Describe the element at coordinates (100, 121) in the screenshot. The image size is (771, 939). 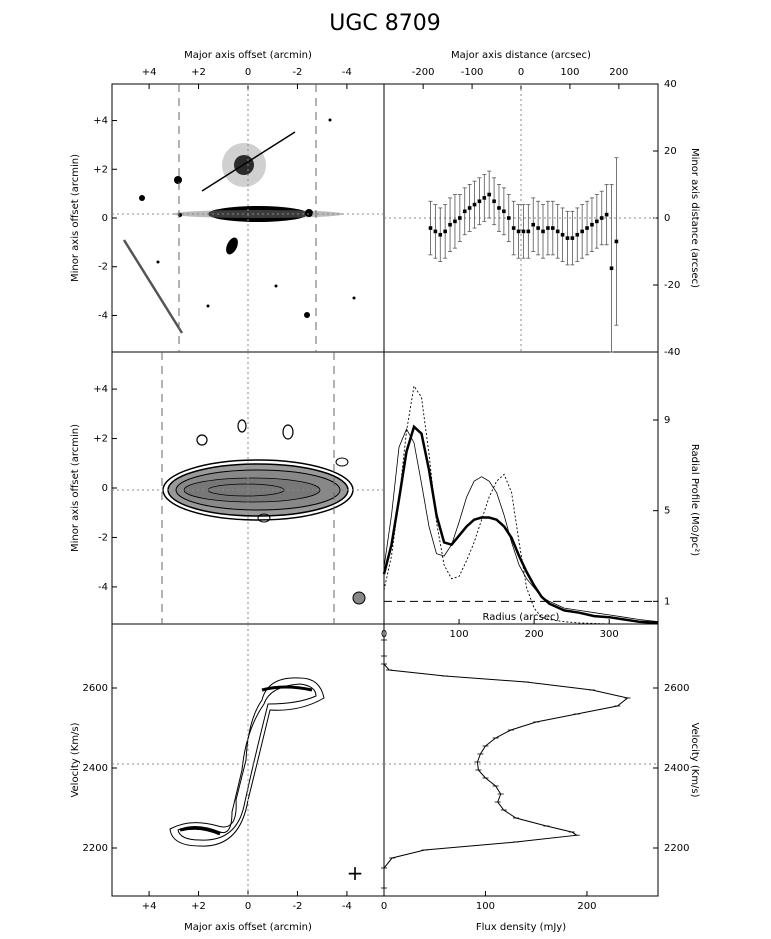
I see `optical-y-tick-label: +4` at that location.